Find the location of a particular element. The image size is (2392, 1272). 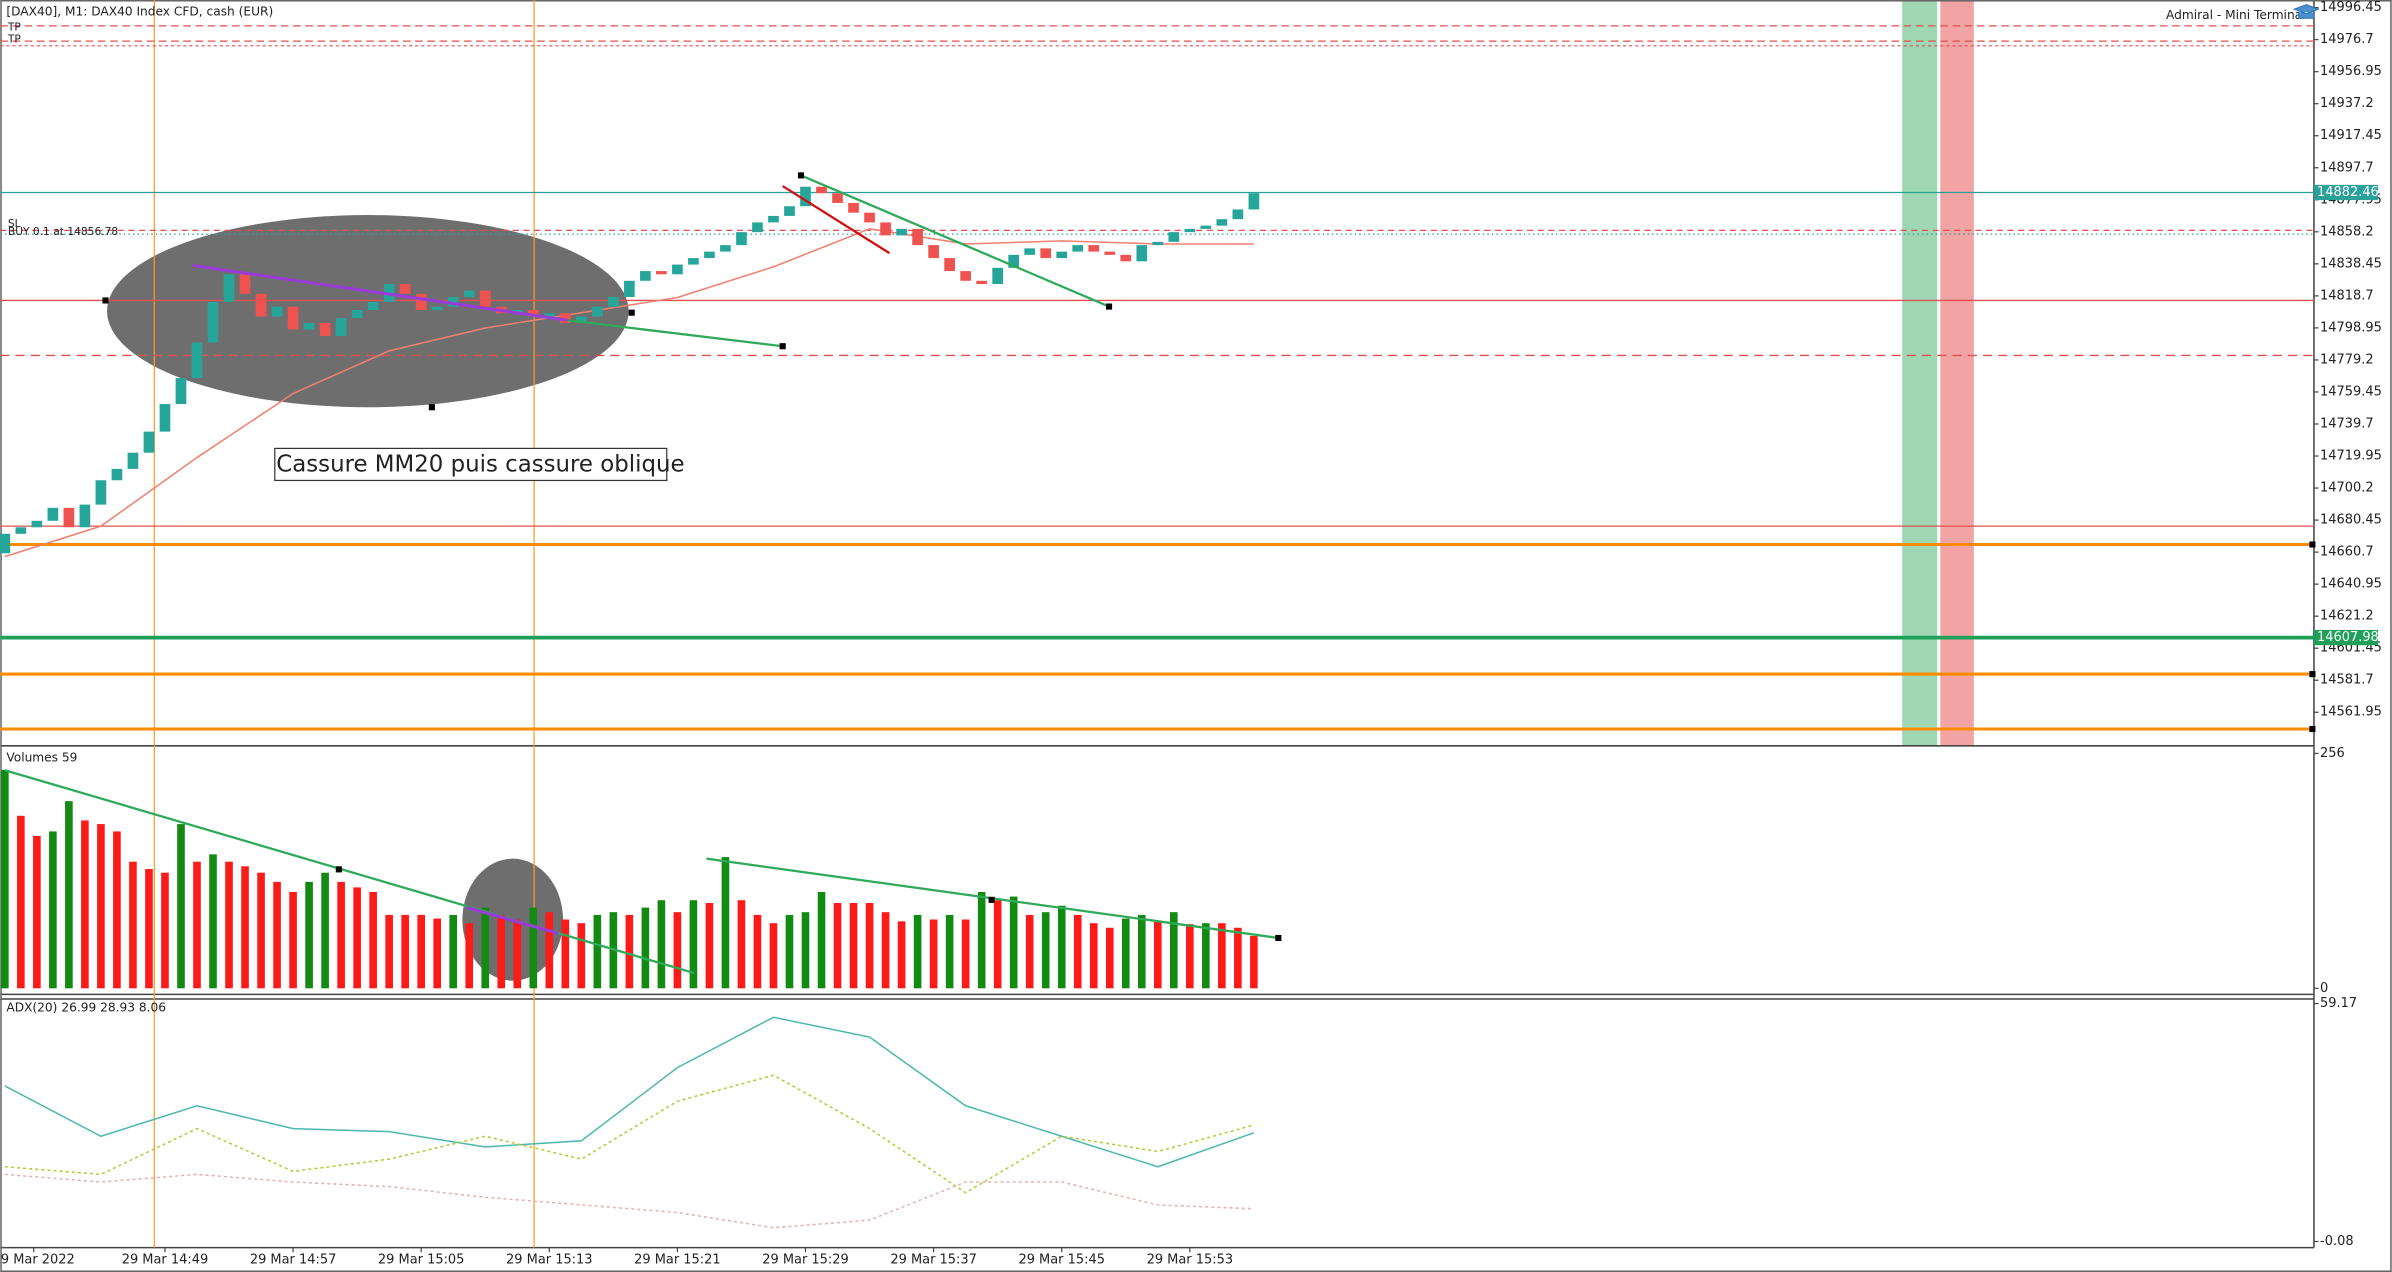

y-tick-label: -0.08 is located at coordinates (2337, 1241).